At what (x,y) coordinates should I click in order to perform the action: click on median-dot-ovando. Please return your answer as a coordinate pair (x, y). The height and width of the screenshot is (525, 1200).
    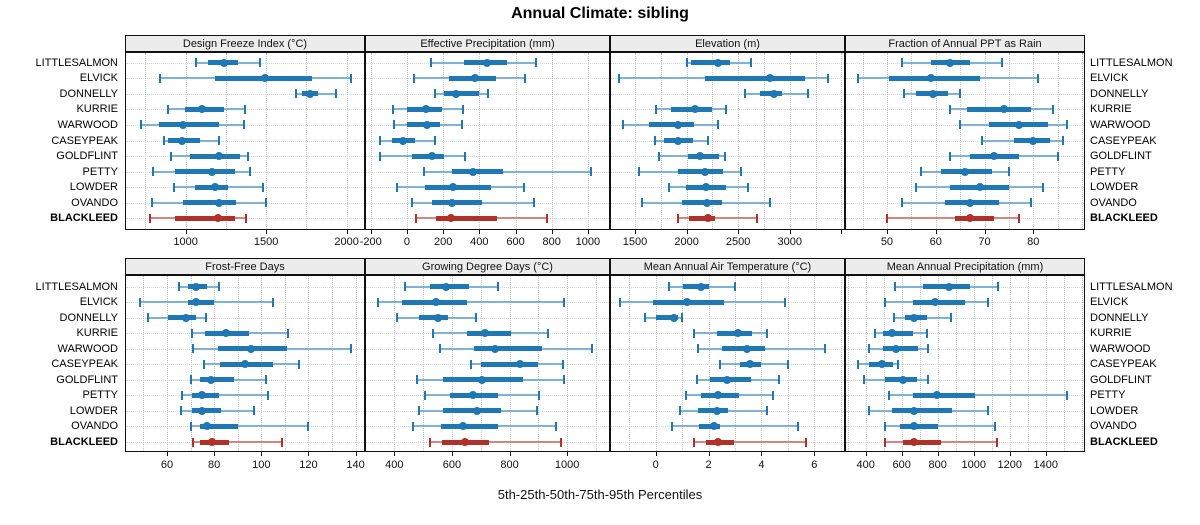
    Looking at the image, I should click on (452, 202).